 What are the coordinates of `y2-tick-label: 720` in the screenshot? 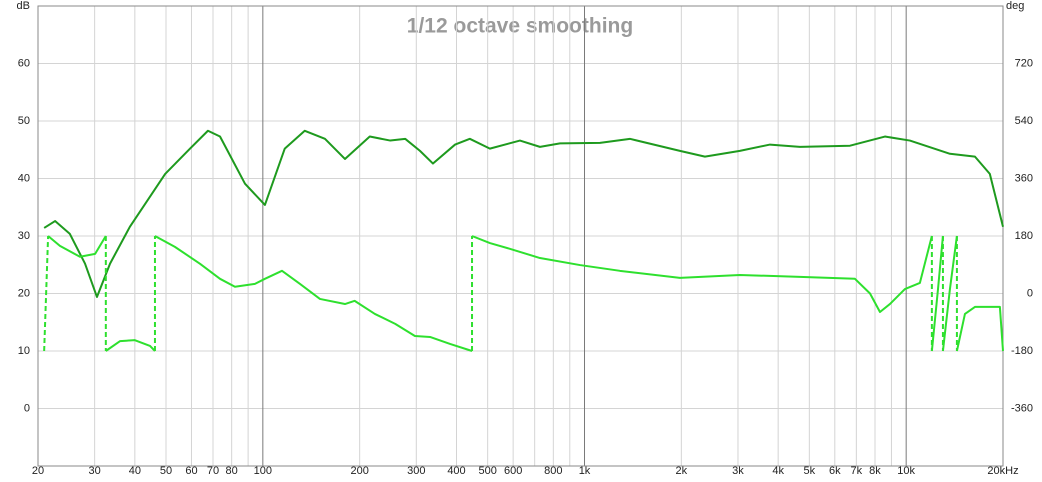 It's located at (1024, 63).